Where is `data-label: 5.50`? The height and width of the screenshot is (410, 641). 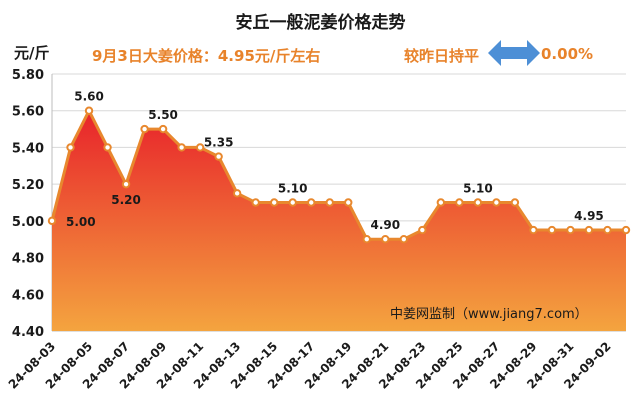 data-label: 5.50 is located at coordinates (163, 115).